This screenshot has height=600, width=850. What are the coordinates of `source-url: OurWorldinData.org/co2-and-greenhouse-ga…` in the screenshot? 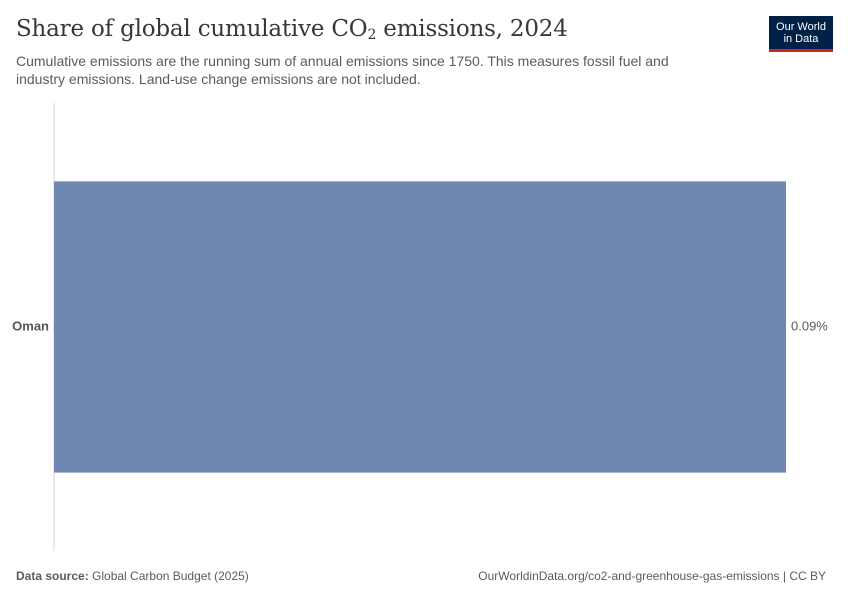 It's located at (652, 576).